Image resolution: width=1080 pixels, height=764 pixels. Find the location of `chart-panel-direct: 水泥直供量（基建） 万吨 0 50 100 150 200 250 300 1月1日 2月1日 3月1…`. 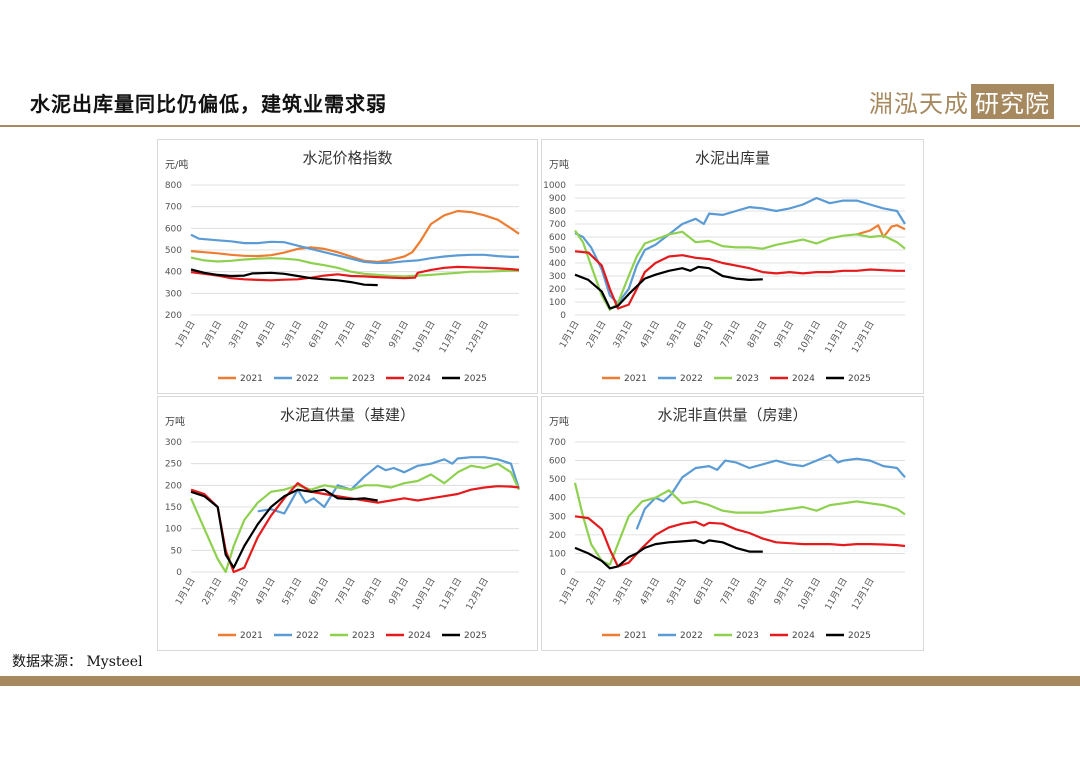

chart-panel-direct: 水泥直供量（基建） 万吨 0 50 100 150 200 250 300 1月1日 2月1日 3月1… is located at coordinates (347, 523).